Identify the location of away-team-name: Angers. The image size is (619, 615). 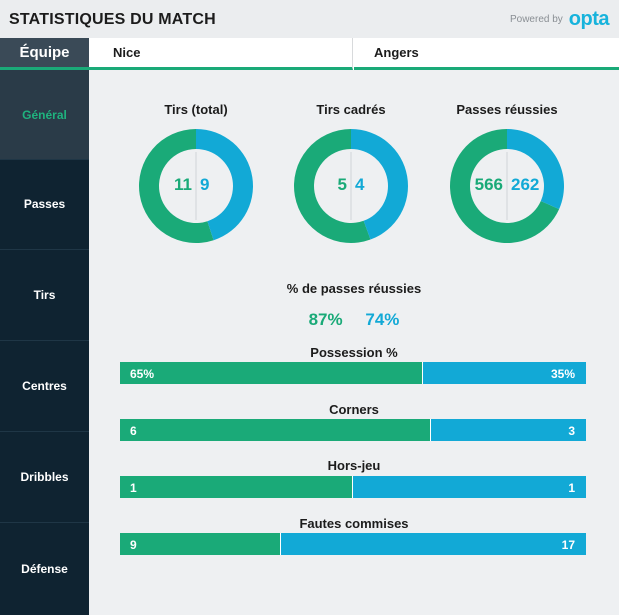
(486, 54).